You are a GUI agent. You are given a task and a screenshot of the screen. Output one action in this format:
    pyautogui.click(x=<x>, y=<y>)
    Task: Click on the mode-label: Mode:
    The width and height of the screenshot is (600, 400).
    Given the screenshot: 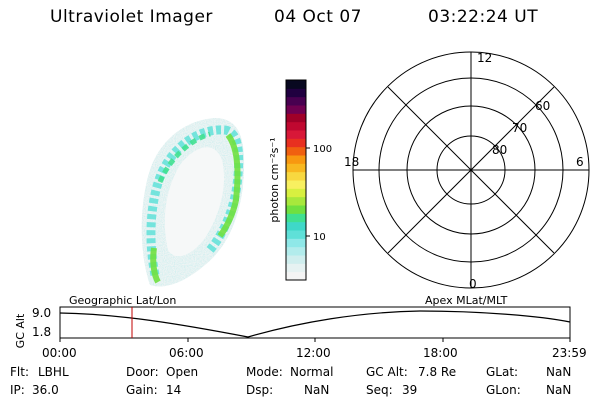 What is the action you would take?
    pyautogui.click(x=264, y=372)
    